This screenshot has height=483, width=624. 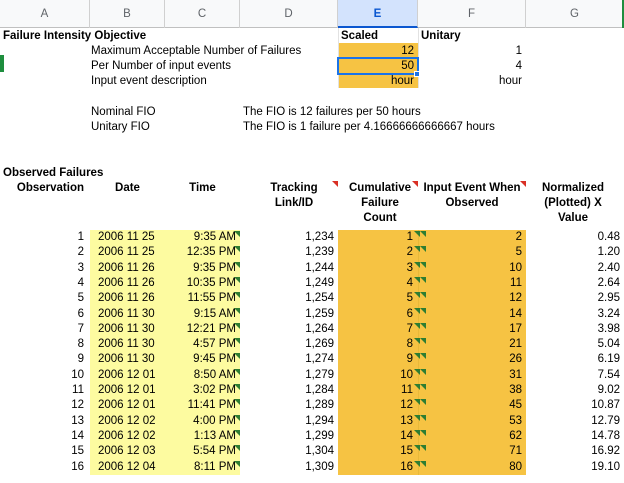 What do you see at coordinates (214, 359) in the screenshot?
I see `time-cell: 9:45 PM` at bounding box center [214, 359].